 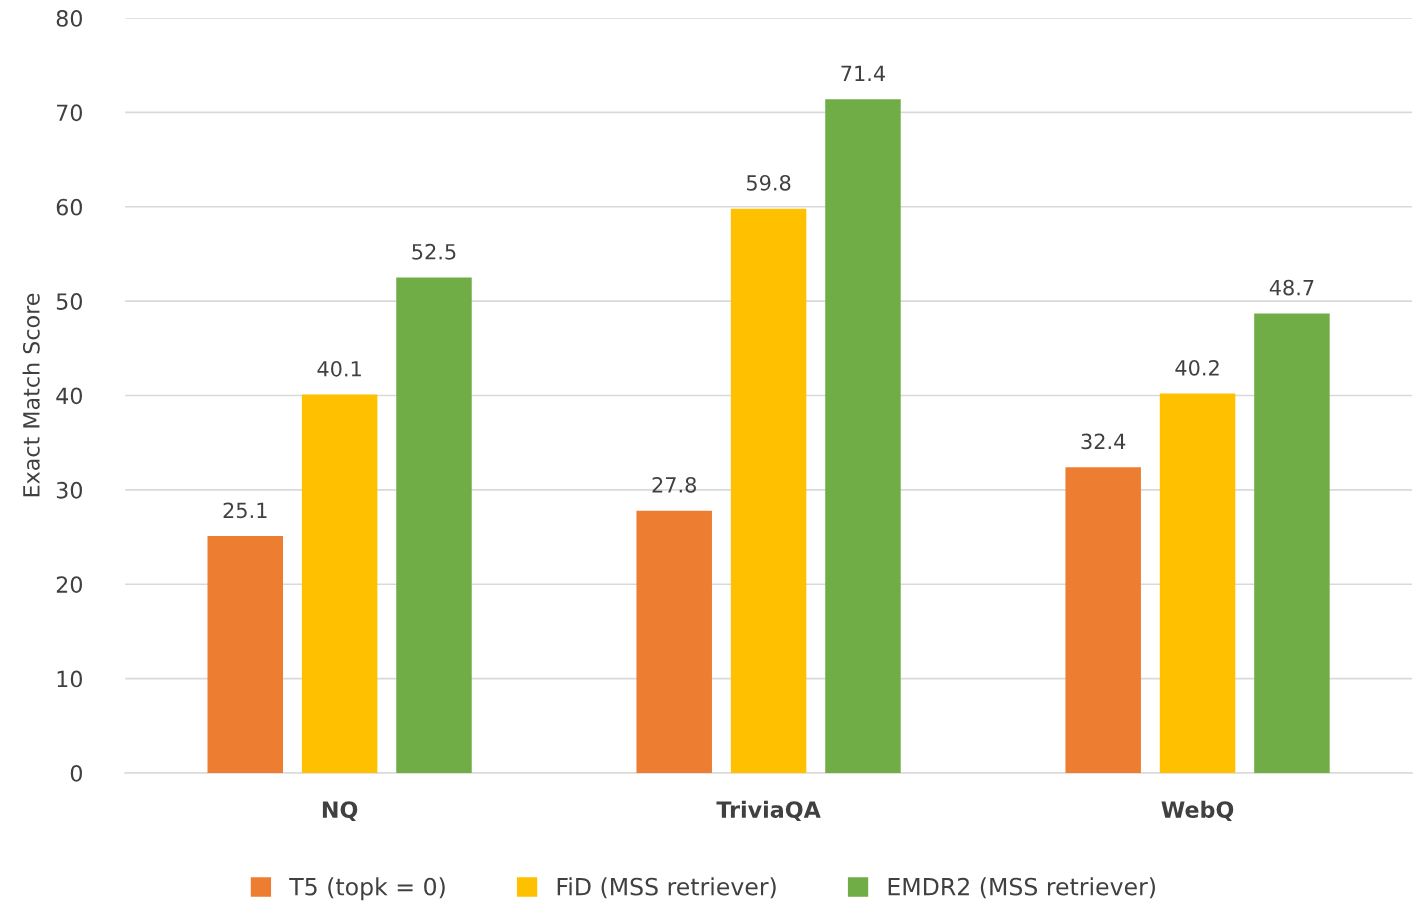 What do you see at coordinates (31, 395) in the screenshot?
I see `y-axis-title: Exact Match Score` at bounding box center [31, 395].